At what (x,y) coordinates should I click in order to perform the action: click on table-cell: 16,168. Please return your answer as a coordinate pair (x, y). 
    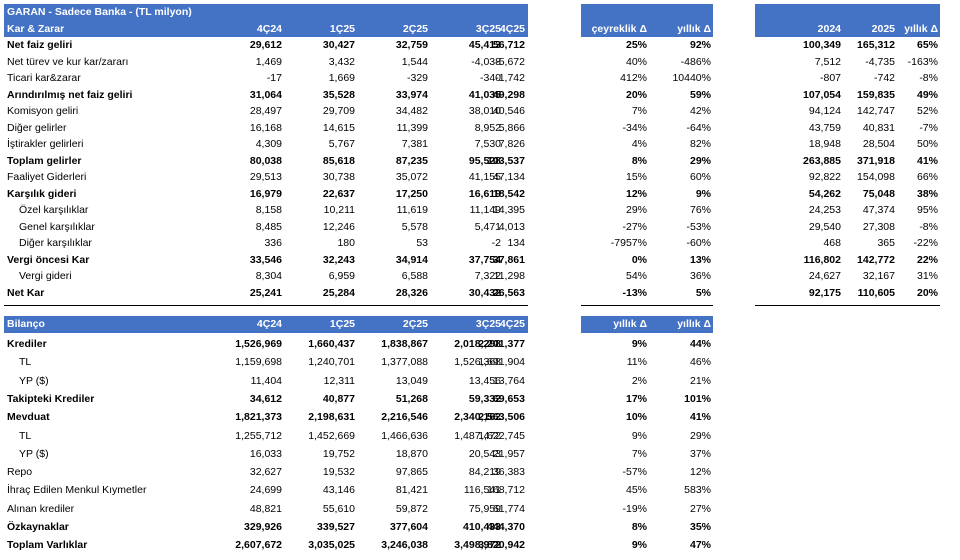
    Looking at the image, I should click on (265, 127).